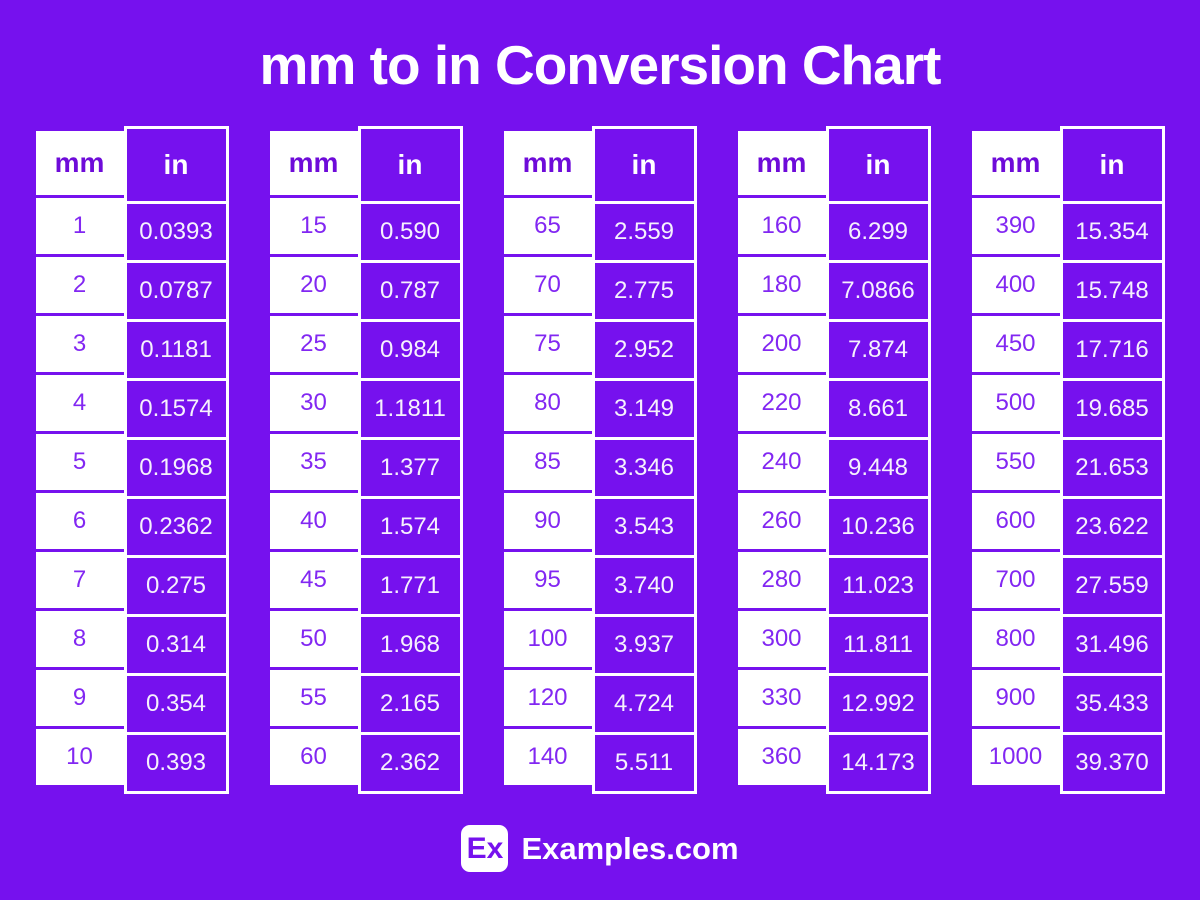  What do you see at coordinates (1112, 350) in the screenshot?
I see `in-value-cell: 17.716` at bounding box center [1112, 350].